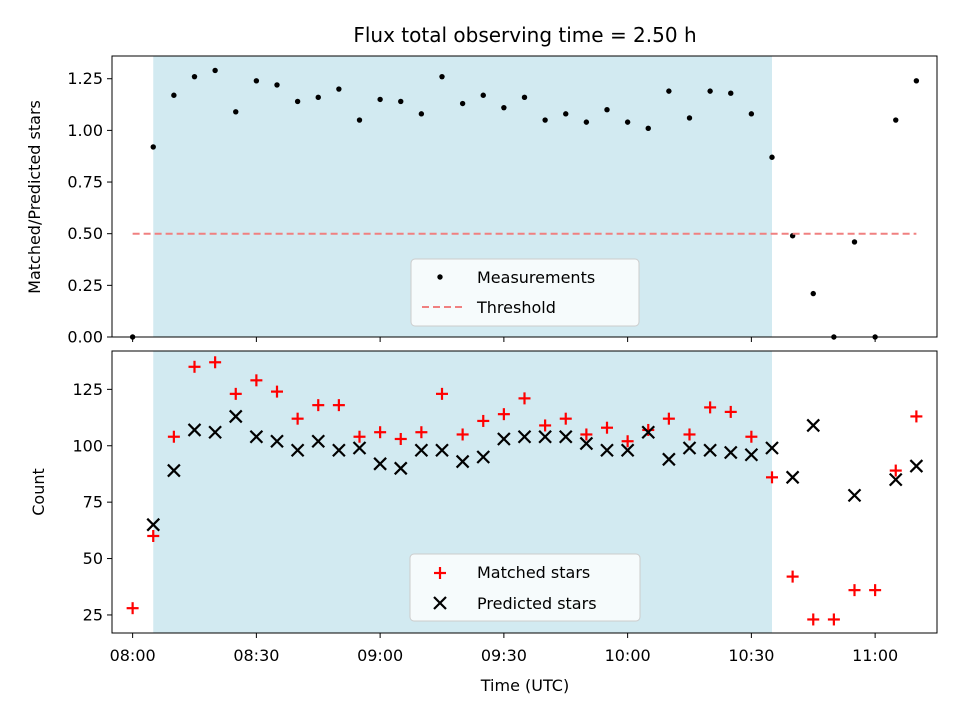  What do you see at coordinates (537, 603) in the screenshot?
I see `legend-predicted-label: Predicted stars` at bounding box center [537, 603].